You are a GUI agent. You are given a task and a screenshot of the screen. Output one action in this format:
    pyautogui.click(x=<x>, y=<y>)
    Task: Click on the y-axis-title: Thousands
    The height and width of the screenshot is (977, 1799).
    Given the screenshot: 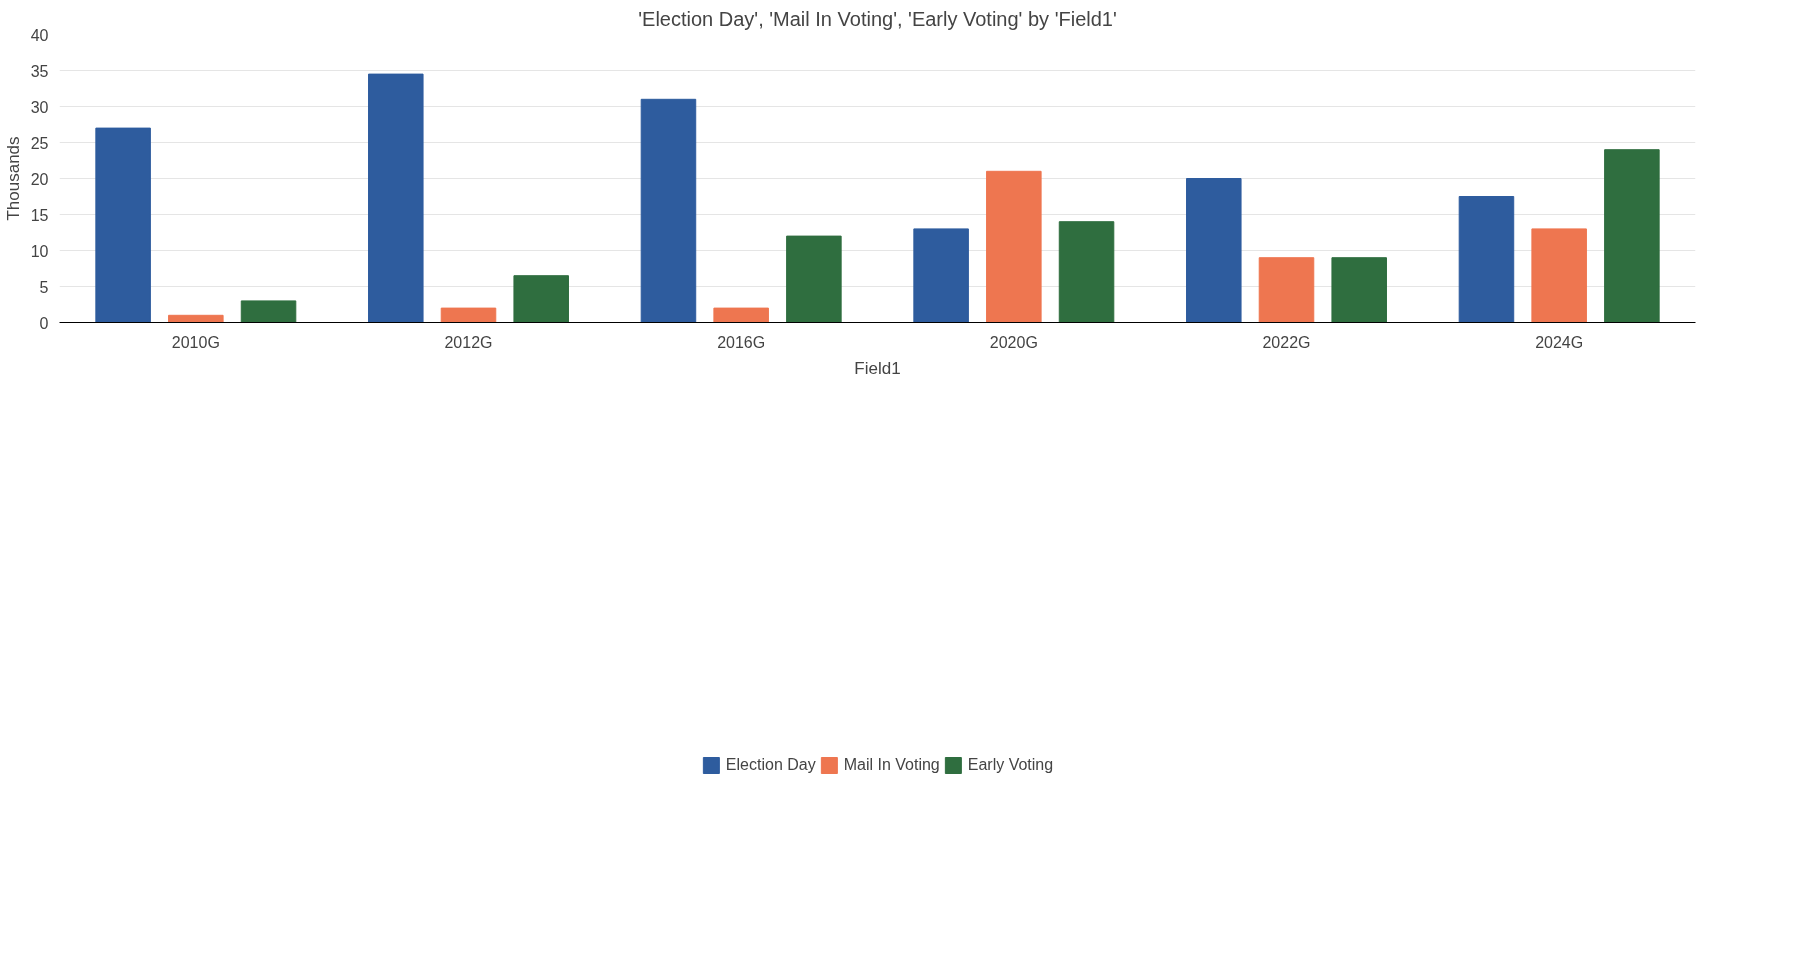 What is the action you would take?
    pyautogui.click(x=13, y=178)
    